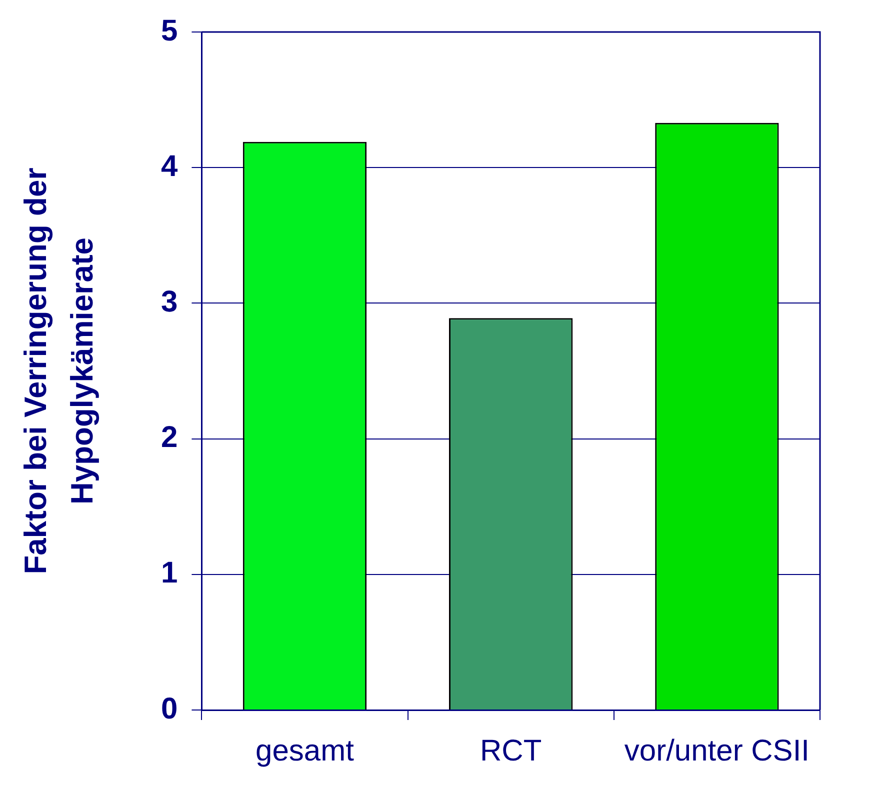 This screenshot has height=794, width=880. I want to click on y-tick-label: 4, so click(169, 166).